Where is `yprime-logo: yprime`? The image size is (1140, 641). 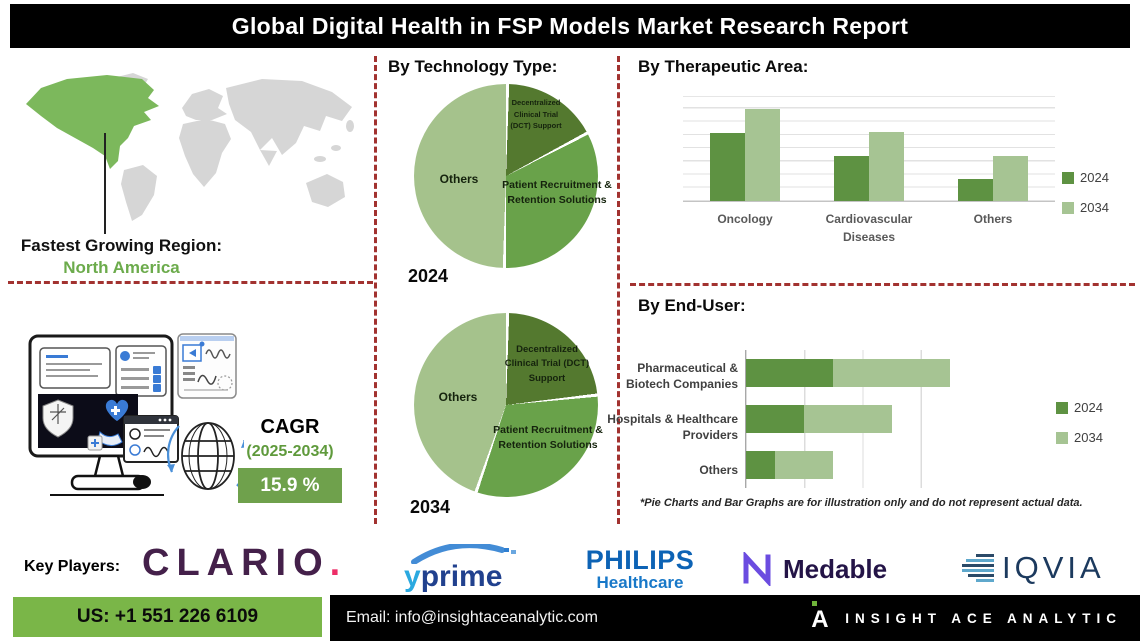
yprime-logo: yprime is located at coordinates (468, 568).